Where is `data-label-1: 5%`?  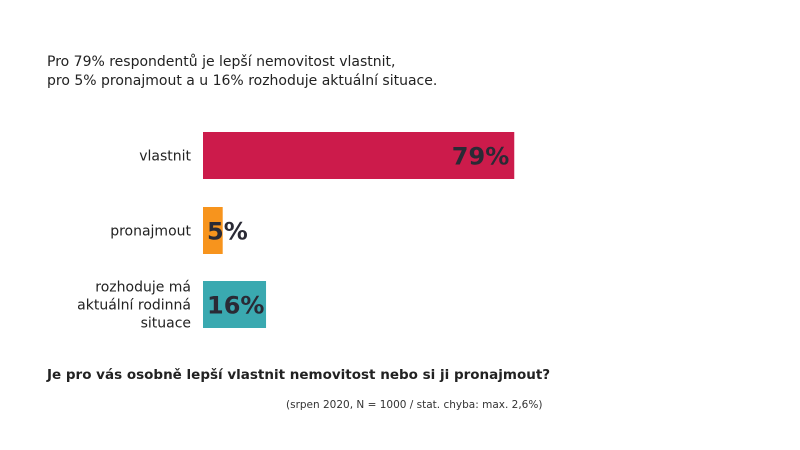
data-label-1: 5% is located at coordinates (227, 232).